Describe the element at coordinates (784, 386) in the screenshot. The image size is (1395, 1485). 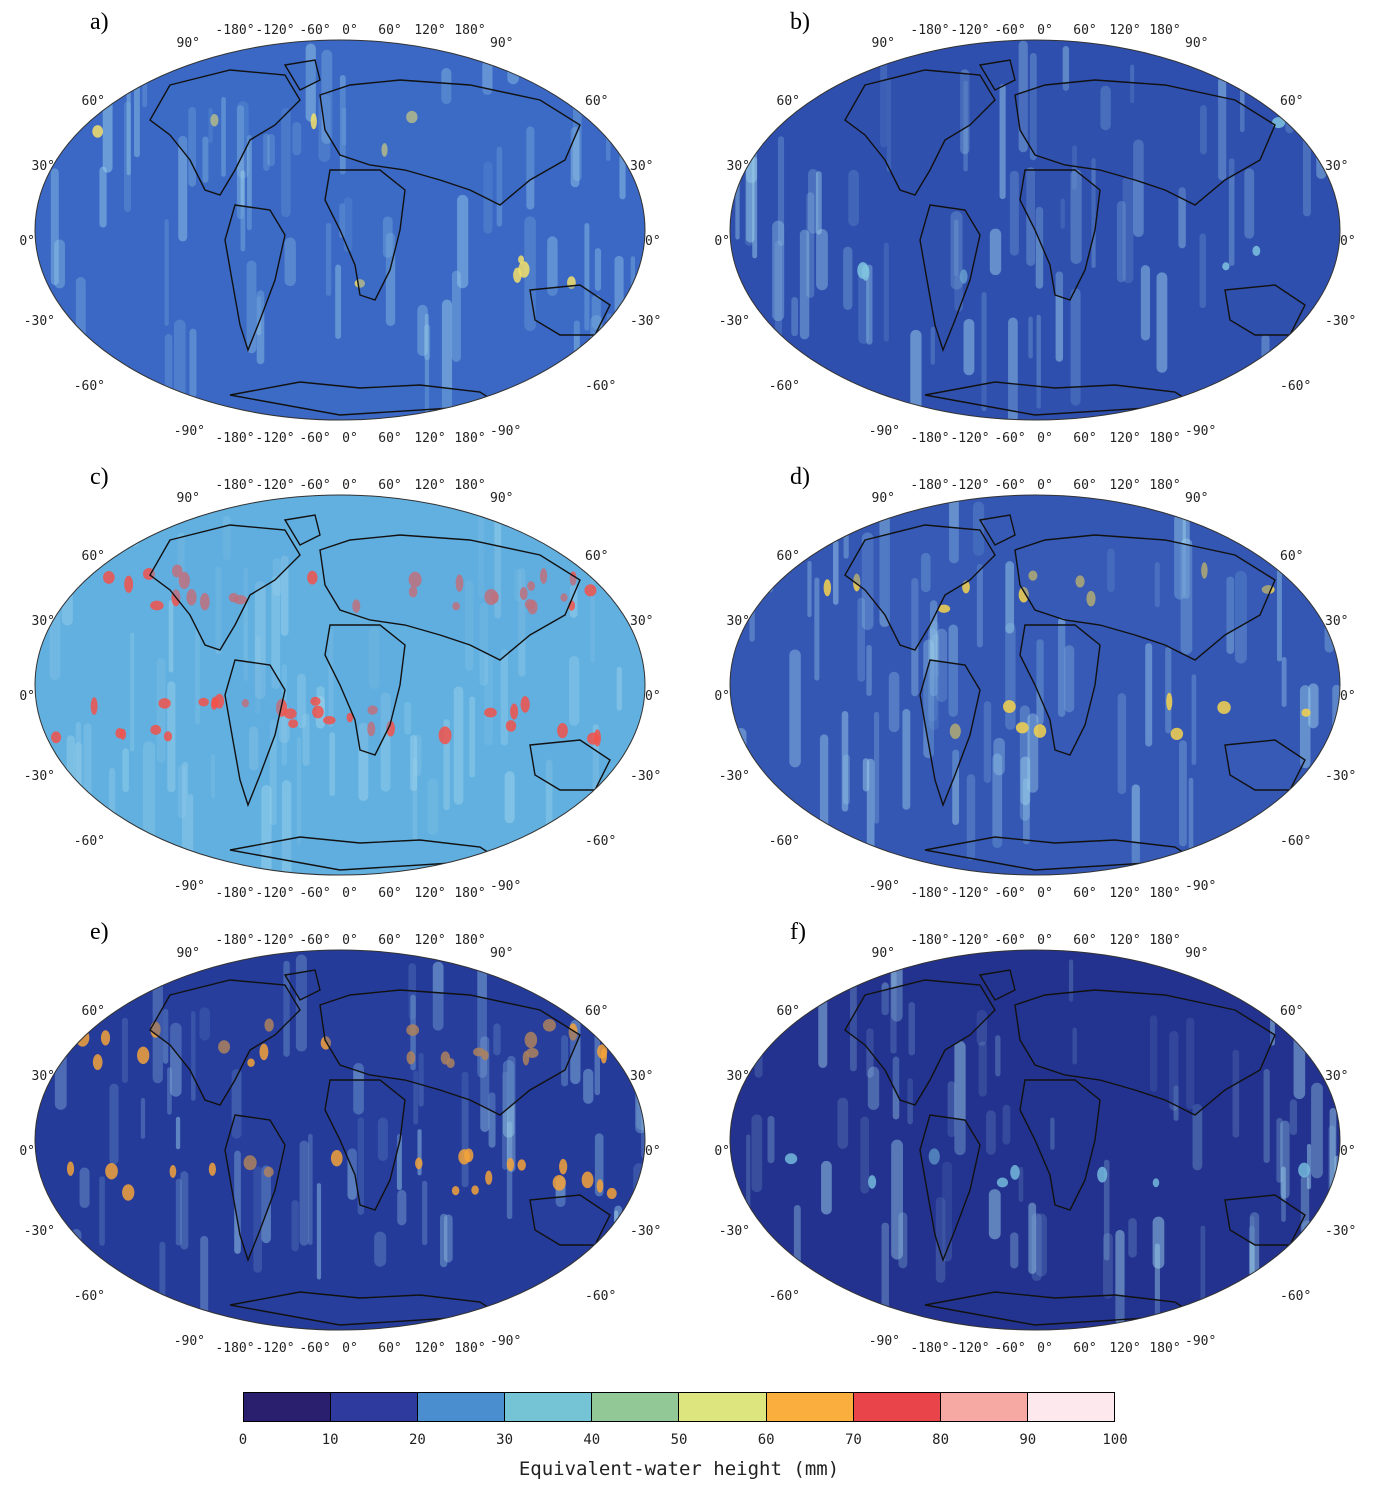
I see `lat-label-left: -60°` at that location.